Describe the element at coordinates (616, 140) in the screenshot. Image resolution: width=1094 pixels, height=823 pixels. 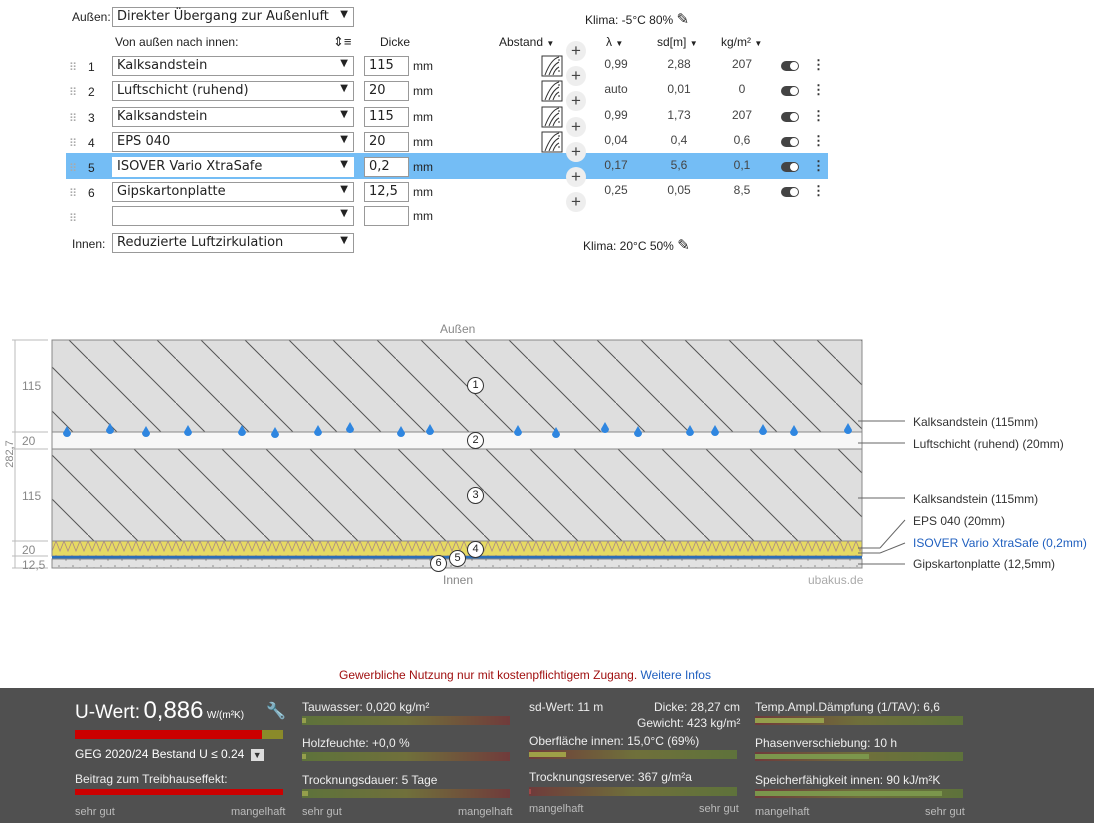
I see `lambda-value: 0,04` at that location.